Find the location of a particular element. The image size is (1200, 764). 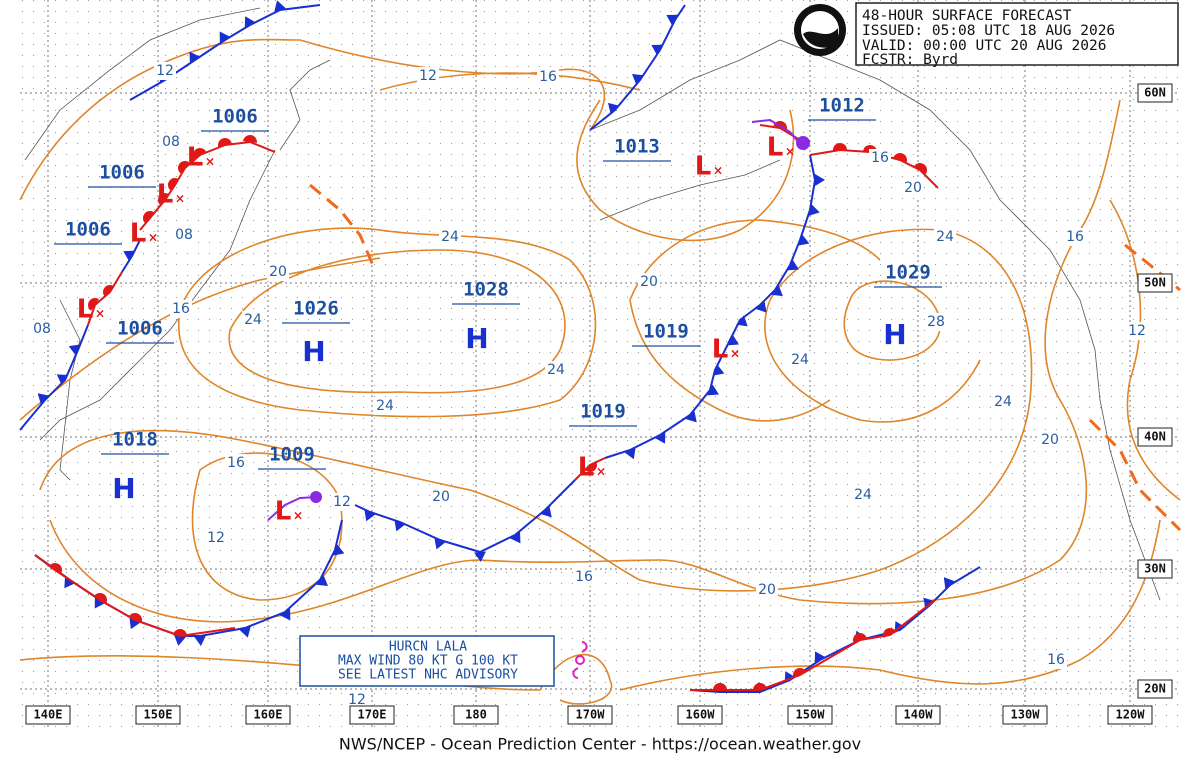

pressure-value: 1013 is located at coordinates (637, 147).